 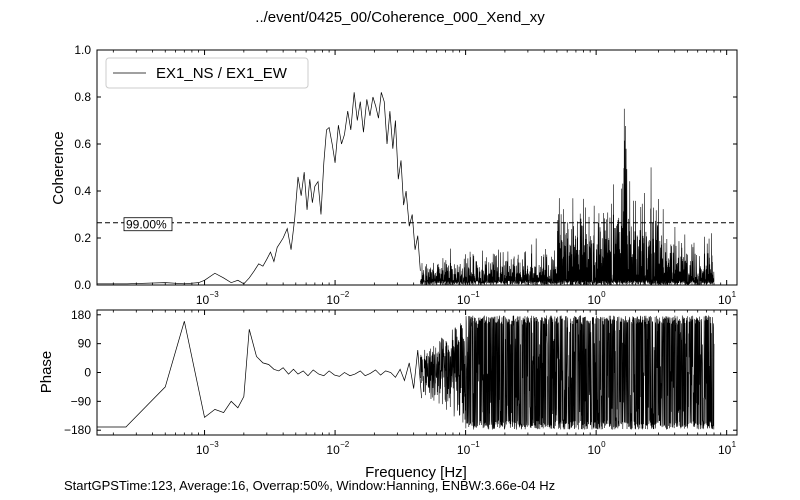 What do you see at coordinates (46, 372) in the screenshot?
I see `phase-ylabel: Phase` at bounding box center [46, 372].